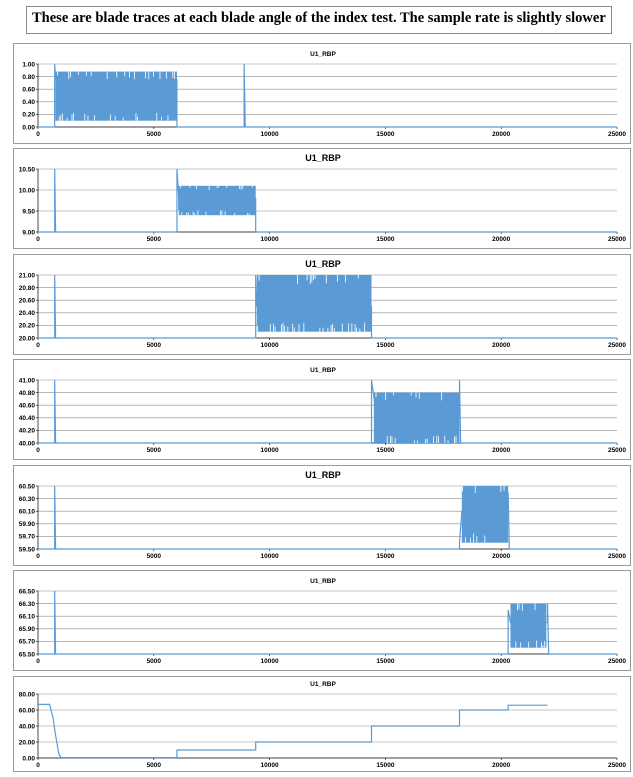 The image size is (633, 777). What do you see at coordinates (154, 134) in the screenshot?
I see `x-tick-label: 5000` at bounding box center [154, 134].